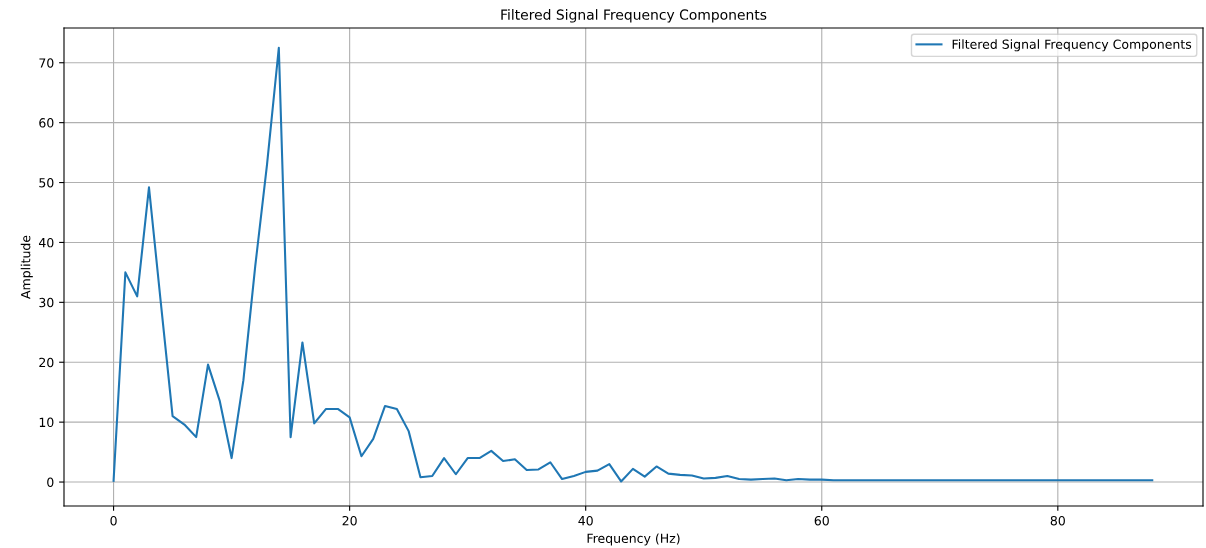 The width and height of the screenshot is (1206, 548). I want to click on y-axis-title: Amplitude, so click(26, 267).